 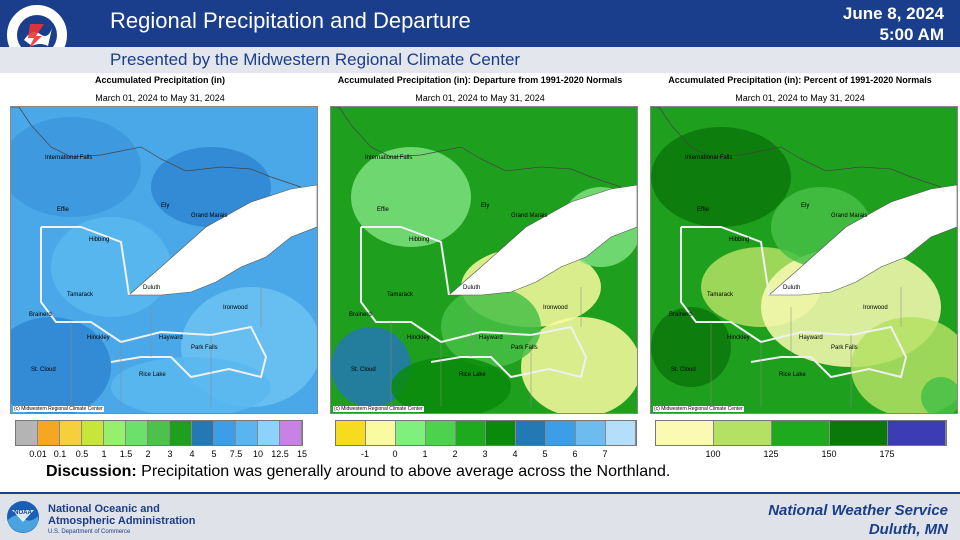 What do you see at coordinates (395, 454) in the screenshot?
I see `legend-tick-label: 0` at bounding box center [395, 454].